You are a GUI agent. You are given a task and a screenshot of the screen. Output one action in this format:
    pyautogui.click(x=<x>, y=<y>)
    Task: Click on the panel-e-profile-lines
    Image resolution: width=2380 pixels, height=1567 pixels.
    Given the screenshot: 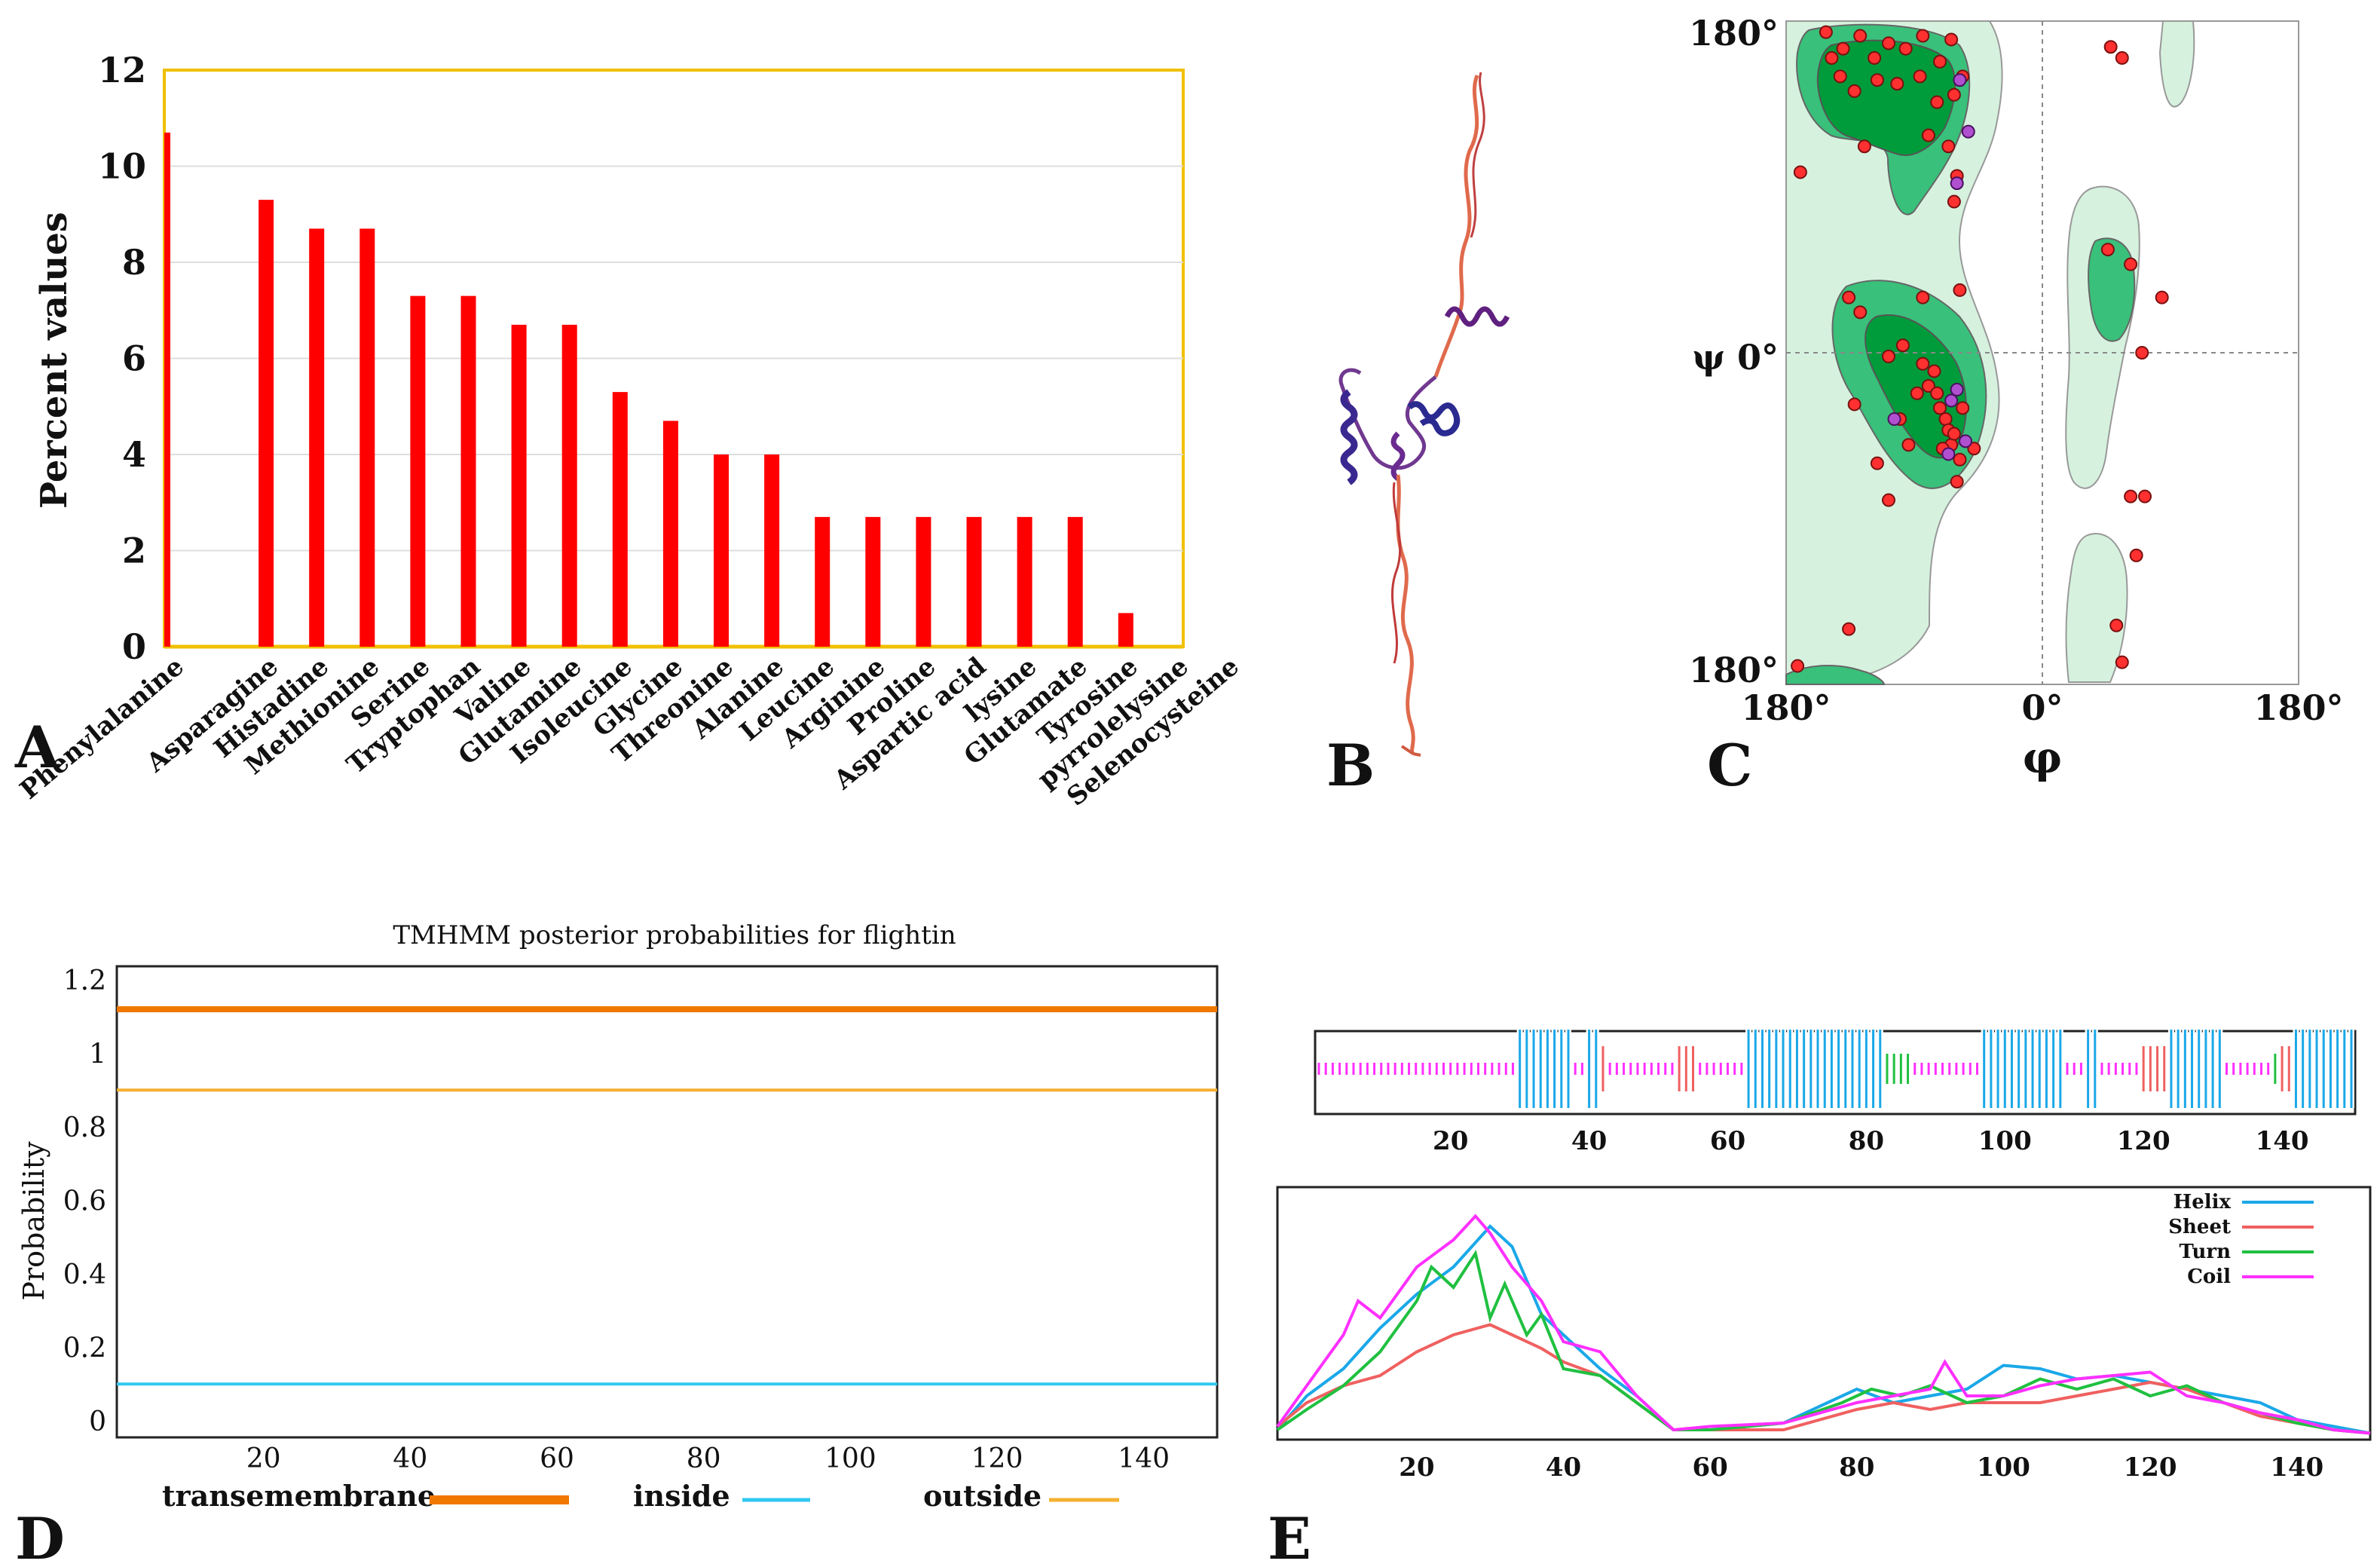 What is the action you would take?
    pyautogui.click(x=1823, y=1324)
    